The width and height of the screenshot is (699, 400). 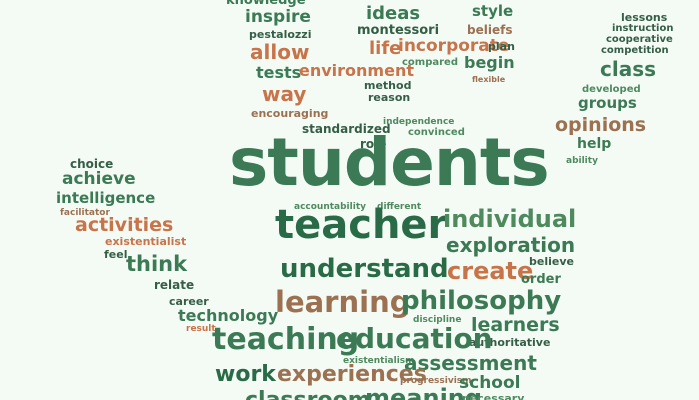 What do you see at coordinates (388, 85) in the screenshot?
I see `word-method: method` at bounding box center [388, 85].